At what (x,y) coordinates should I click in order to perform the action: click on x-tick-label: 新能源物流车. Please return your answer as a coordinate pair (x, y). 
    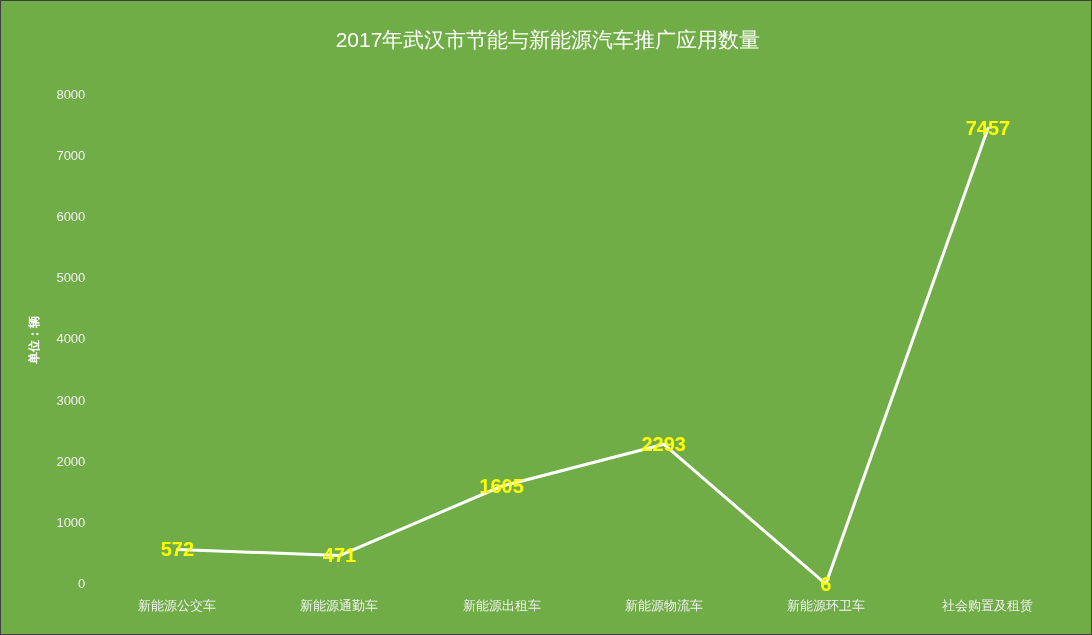
    Looking at the image, I should click on (663, 605).